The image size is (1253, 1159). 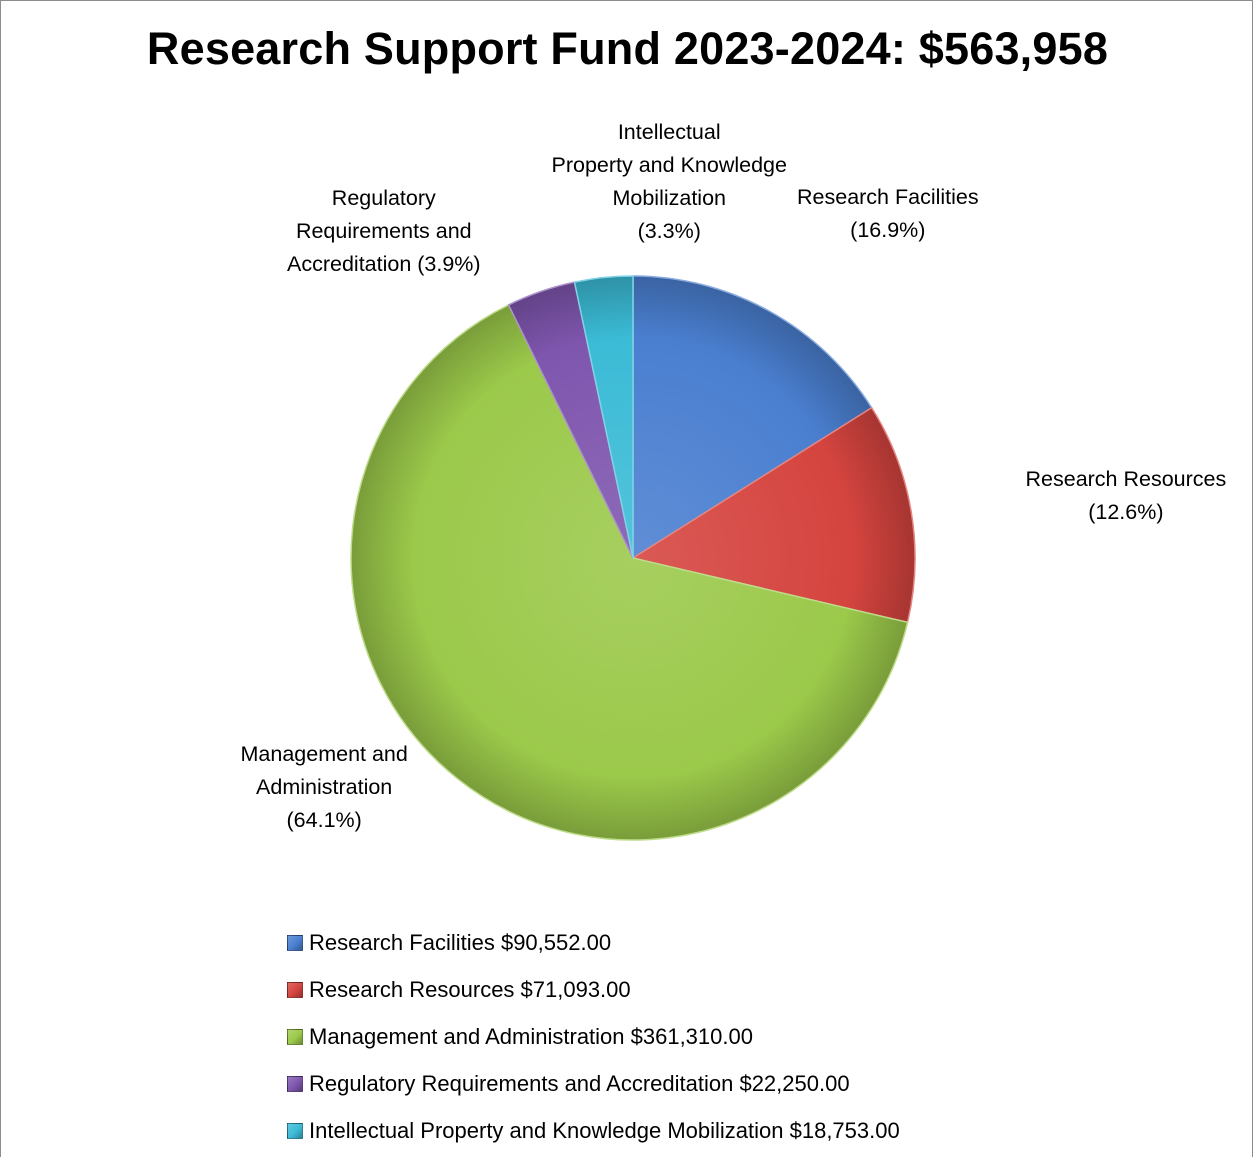 I want to click on legend-label: Research Resources $71,093.00, so click(x=470, y=989).